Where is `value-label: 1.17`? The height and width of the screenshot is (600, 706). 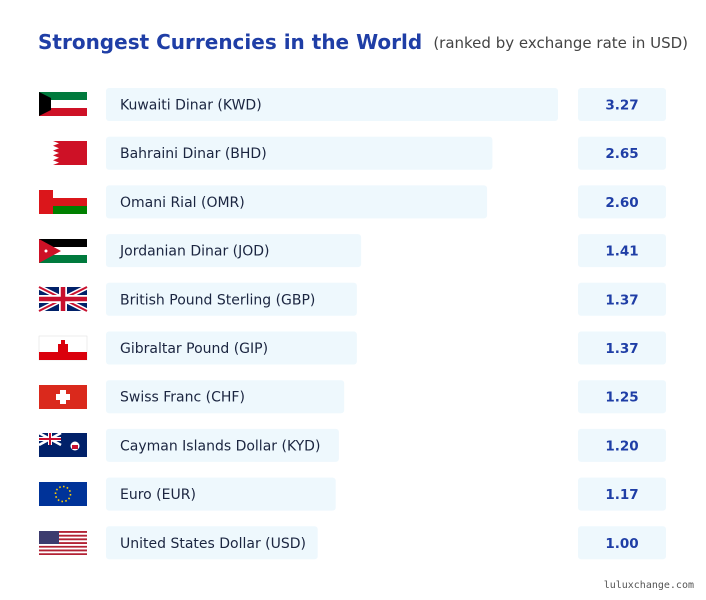 value-label: 1.17 is located at coordinates (621, 495).